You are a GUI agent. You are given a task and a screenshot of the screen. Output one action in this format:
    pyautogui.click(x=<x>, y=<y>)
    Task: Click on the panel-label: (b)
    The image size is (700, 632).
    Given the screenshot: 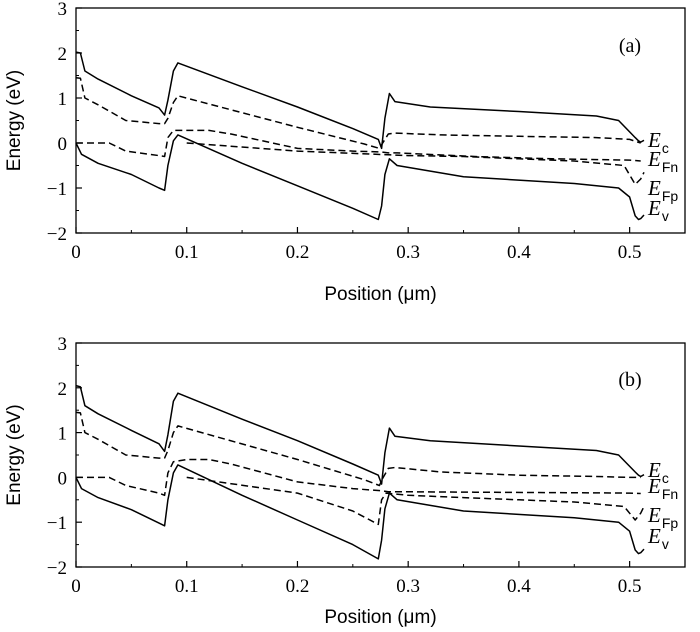 What is the action you would take?
    pyautogui.click(x=629, y=380)
    